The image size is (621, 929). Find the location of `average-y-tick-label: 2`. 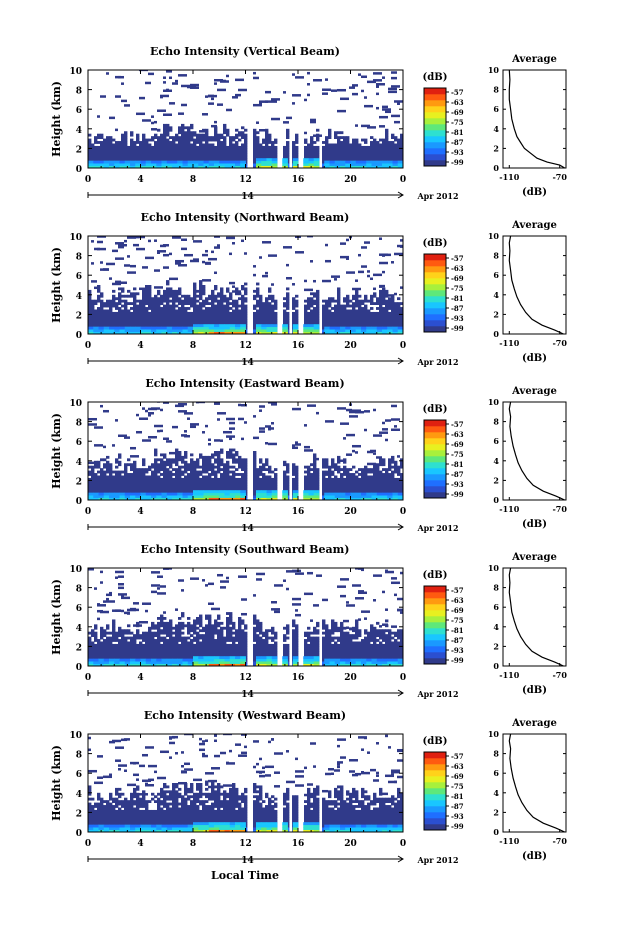

average-y-tick-label: 2 is located at coordinates (496, 314).